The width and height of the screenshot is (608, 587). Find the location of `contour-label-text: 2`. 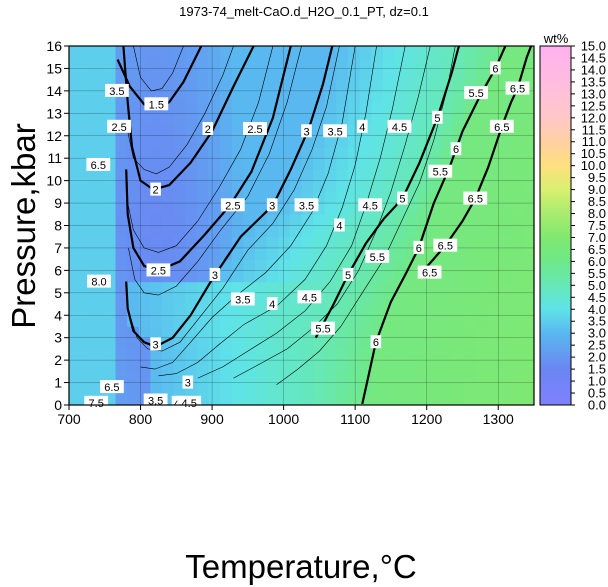

contour-label-text: 2 is located at coordinates (156, 191).